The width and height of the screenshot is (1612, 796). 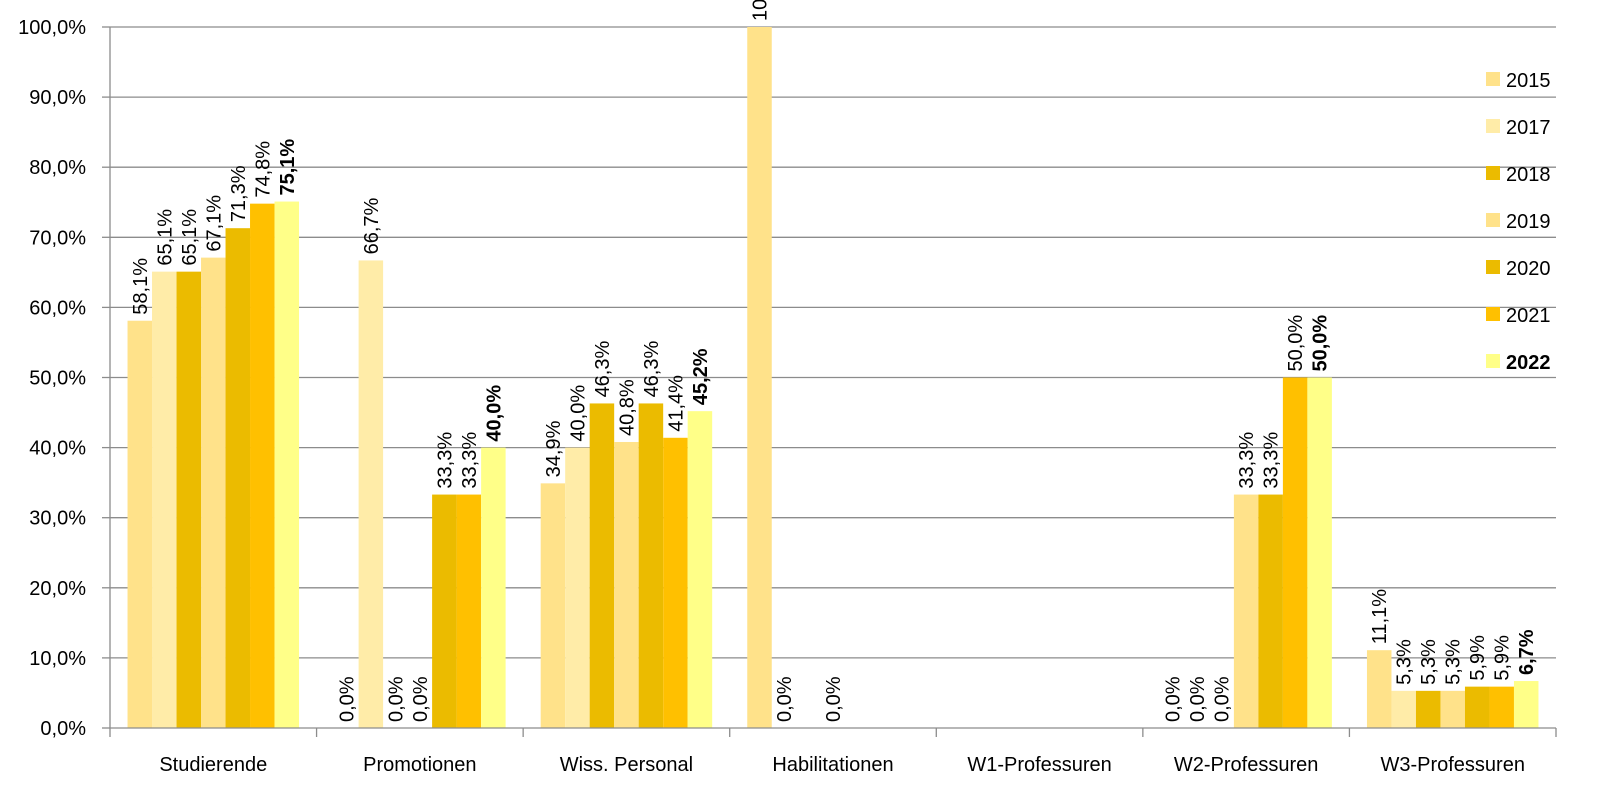 What do you see at coordinates (419, 765) in the screenshot?
I see `category-label: Promotionen` at bounding box center [419, 765].